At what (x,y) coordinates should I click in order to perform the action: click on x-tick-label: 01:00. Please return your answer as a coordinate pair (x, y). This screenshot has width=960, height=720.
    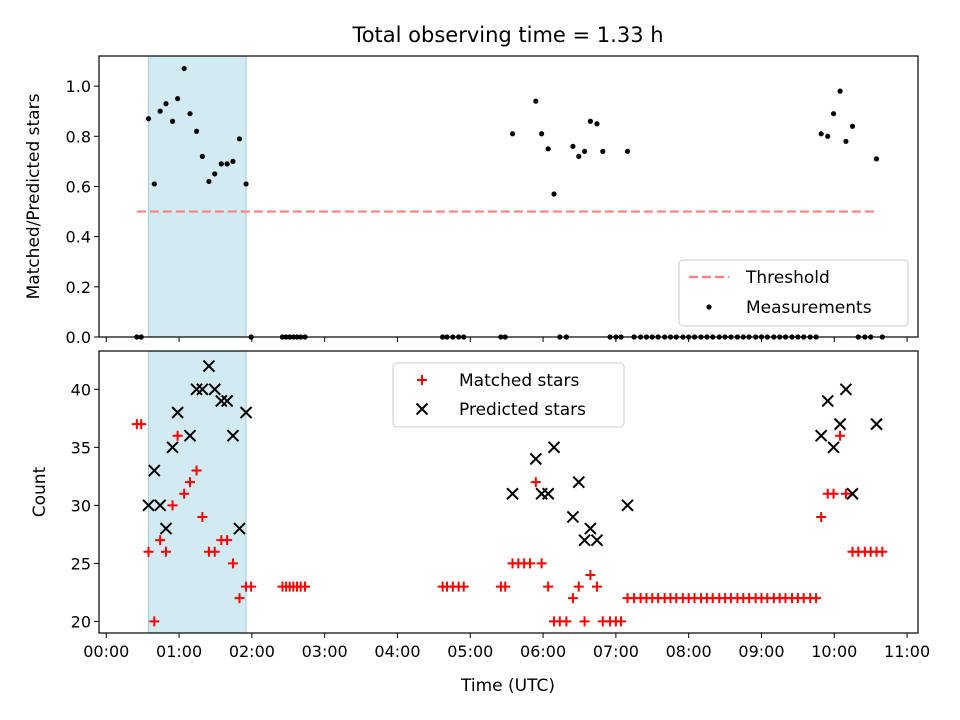
    Looking at the image, I should click on (179, 651).